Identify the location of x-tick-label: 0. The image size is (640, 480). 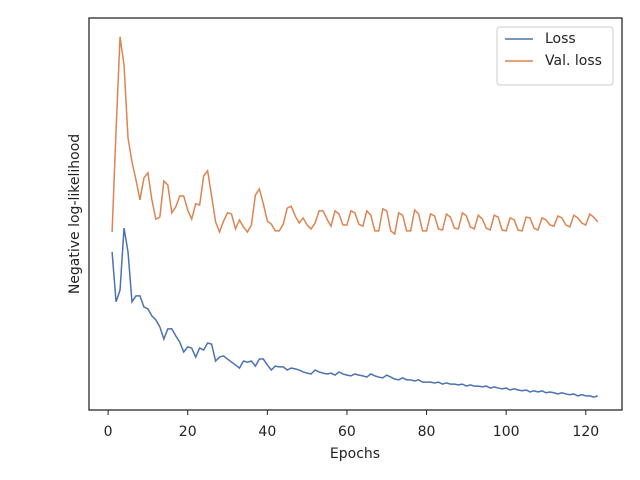
(108, 432).